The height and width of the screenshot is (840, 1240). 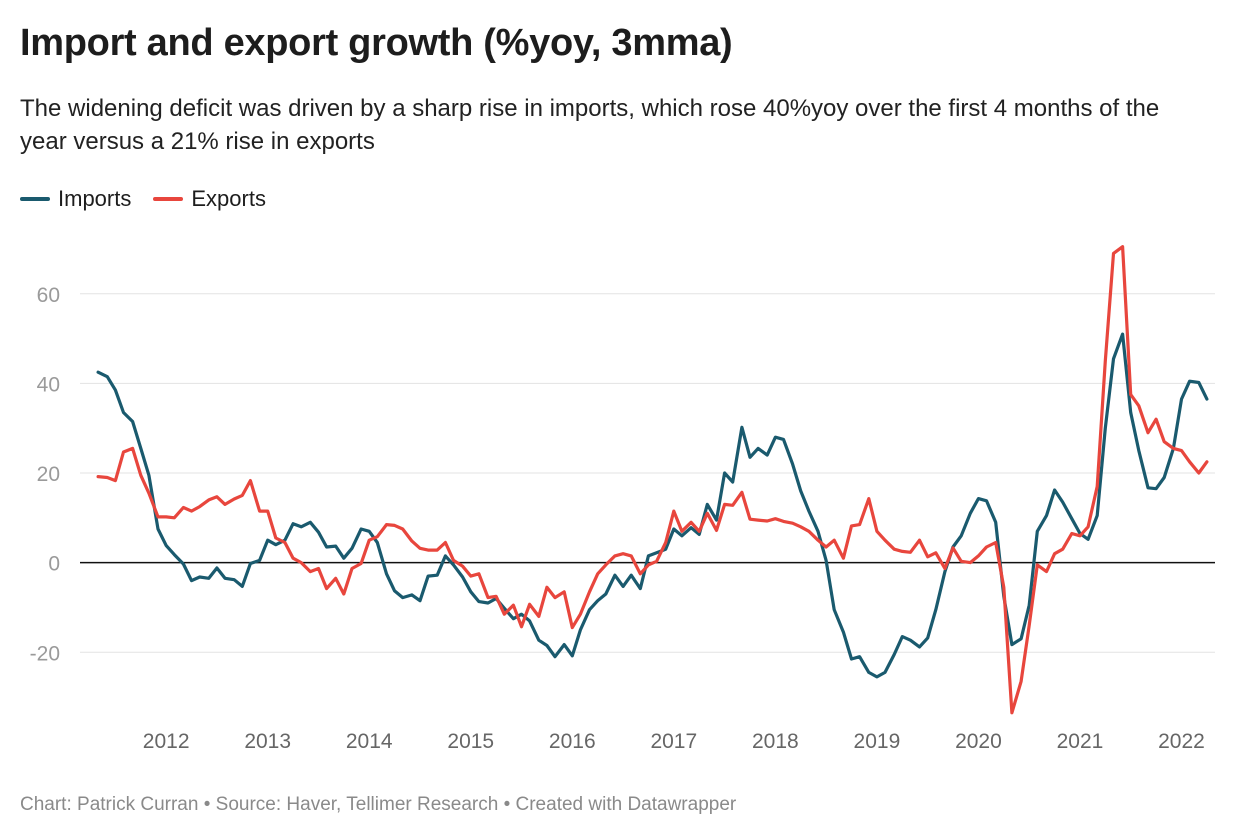 What do you see at coordinates (267, 741) in the screenshot?
I see `x-tick-label: 2013` at bounding box center [267, 741].